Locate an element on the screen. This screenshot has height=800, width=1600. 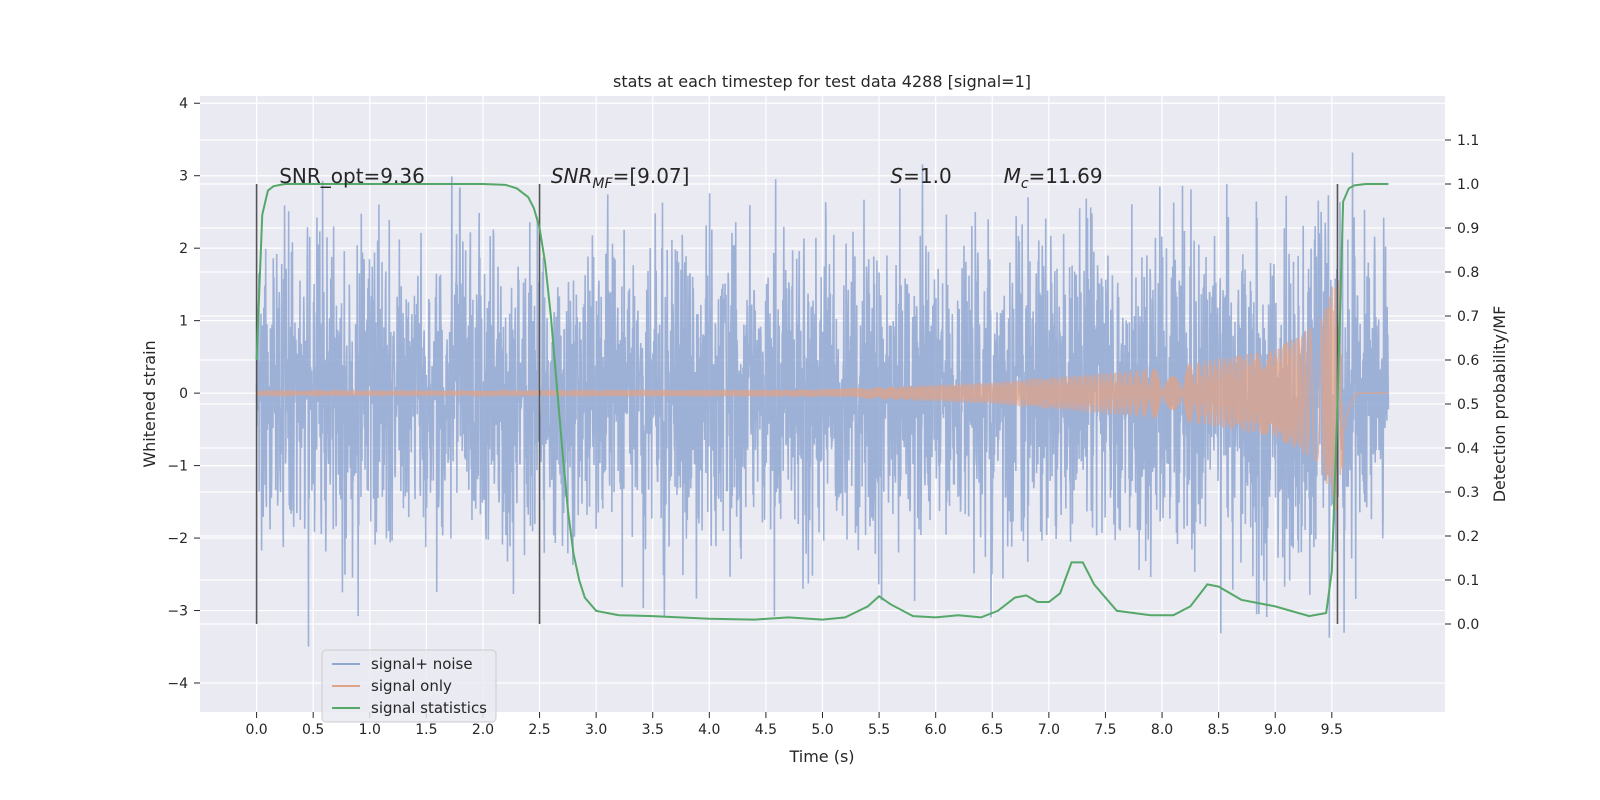
legend-label-signal-noise: signal+ noise is located at coordinates (422, 664).